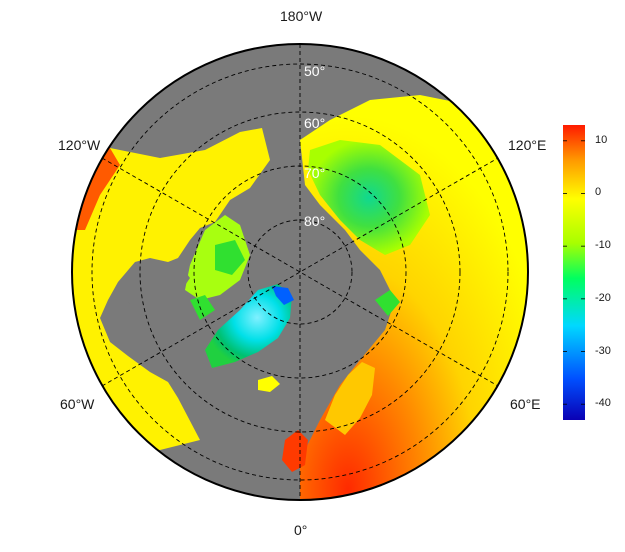 The image size is (625, 552). Describe the element at coordinates (301, 16) in the screenshot. I see `lon-label-180w: 180°W` at that location.